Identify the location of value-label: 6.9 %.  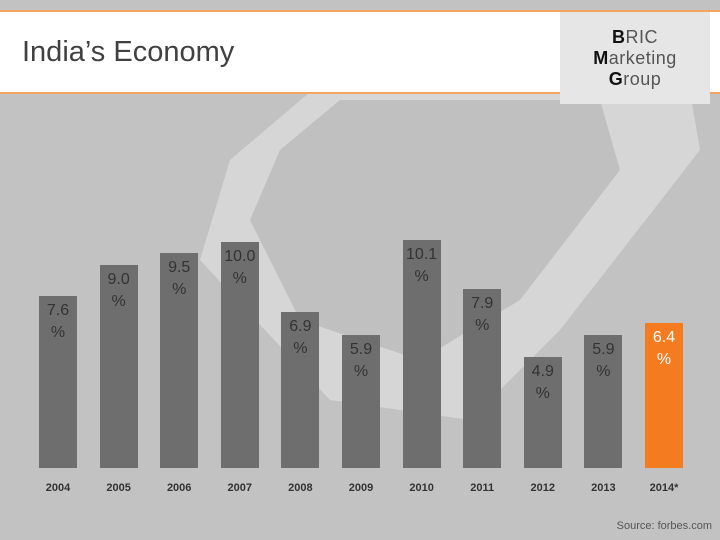
(300, 338).